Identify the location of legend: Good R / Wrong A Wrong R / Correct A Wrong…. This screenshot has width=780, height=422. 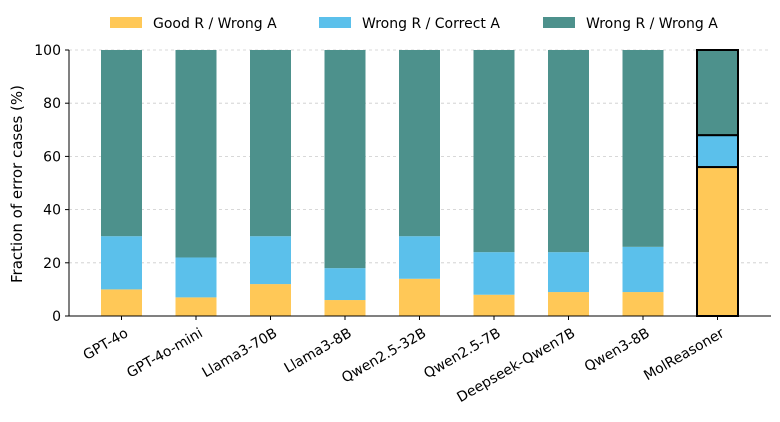
(414, 24).